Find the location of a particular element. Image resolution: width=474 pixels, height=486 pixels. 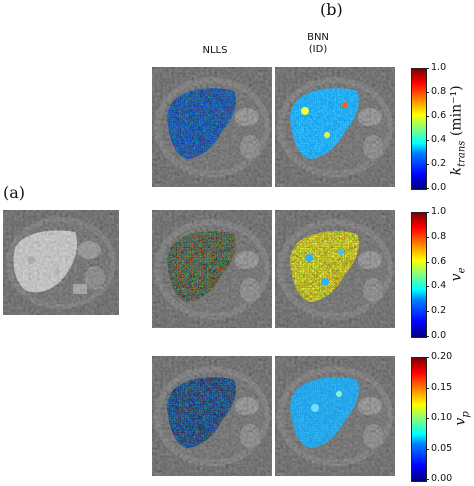

colorbar-ktrans-label-sub: trans is located at coordinates (462, 153).